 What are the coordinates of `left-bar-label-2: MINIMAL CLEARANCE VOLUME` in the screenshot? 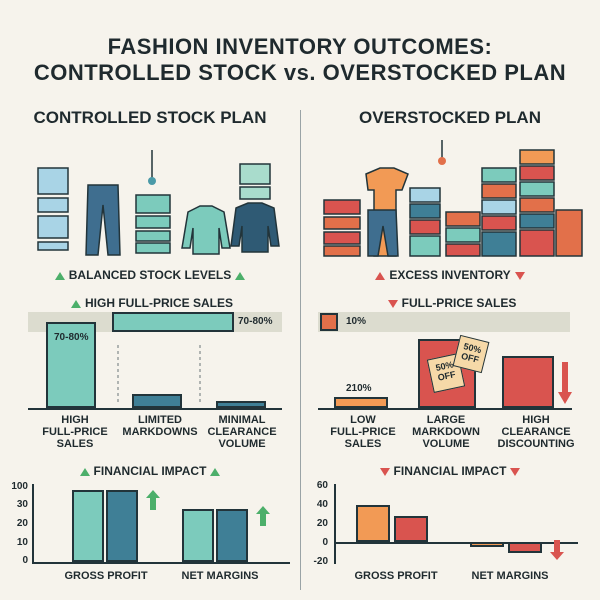 It's located at (242, 432).